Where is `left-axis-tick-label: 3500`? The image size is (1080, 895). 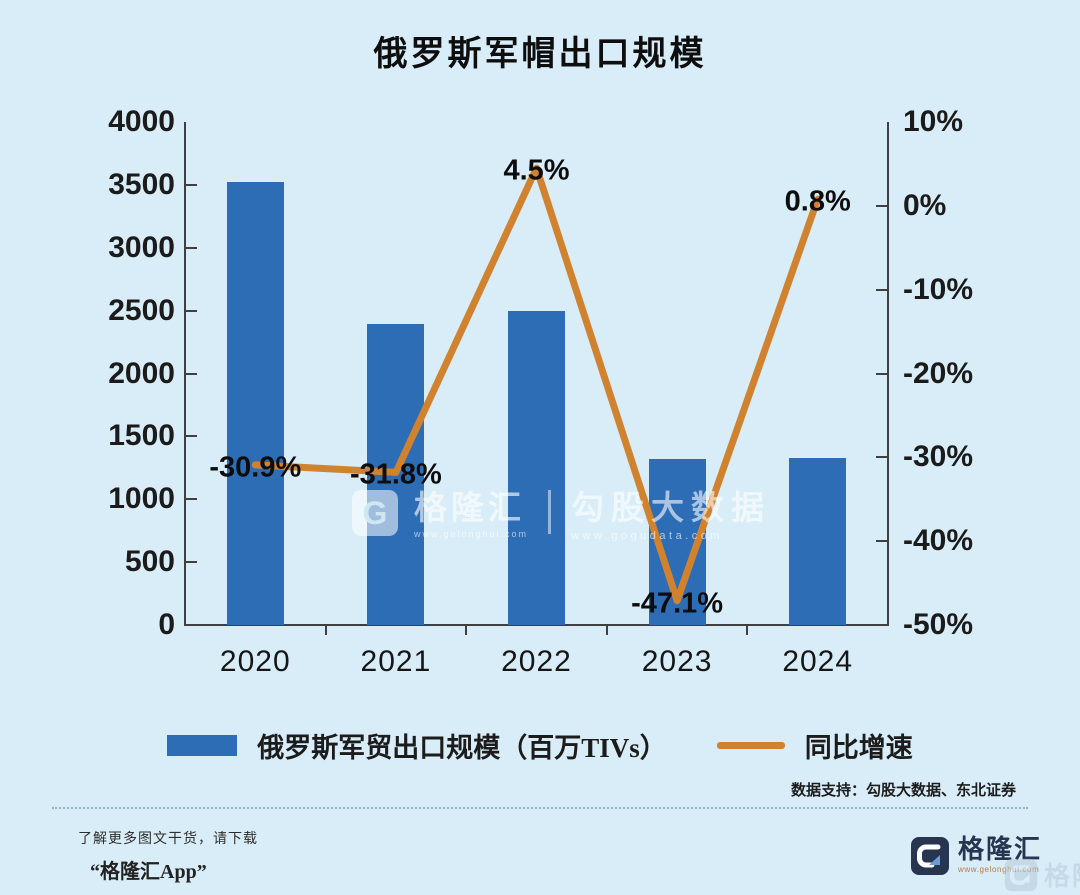
left-axis-tick-label: 3500 is located at coordinates (141, 184).